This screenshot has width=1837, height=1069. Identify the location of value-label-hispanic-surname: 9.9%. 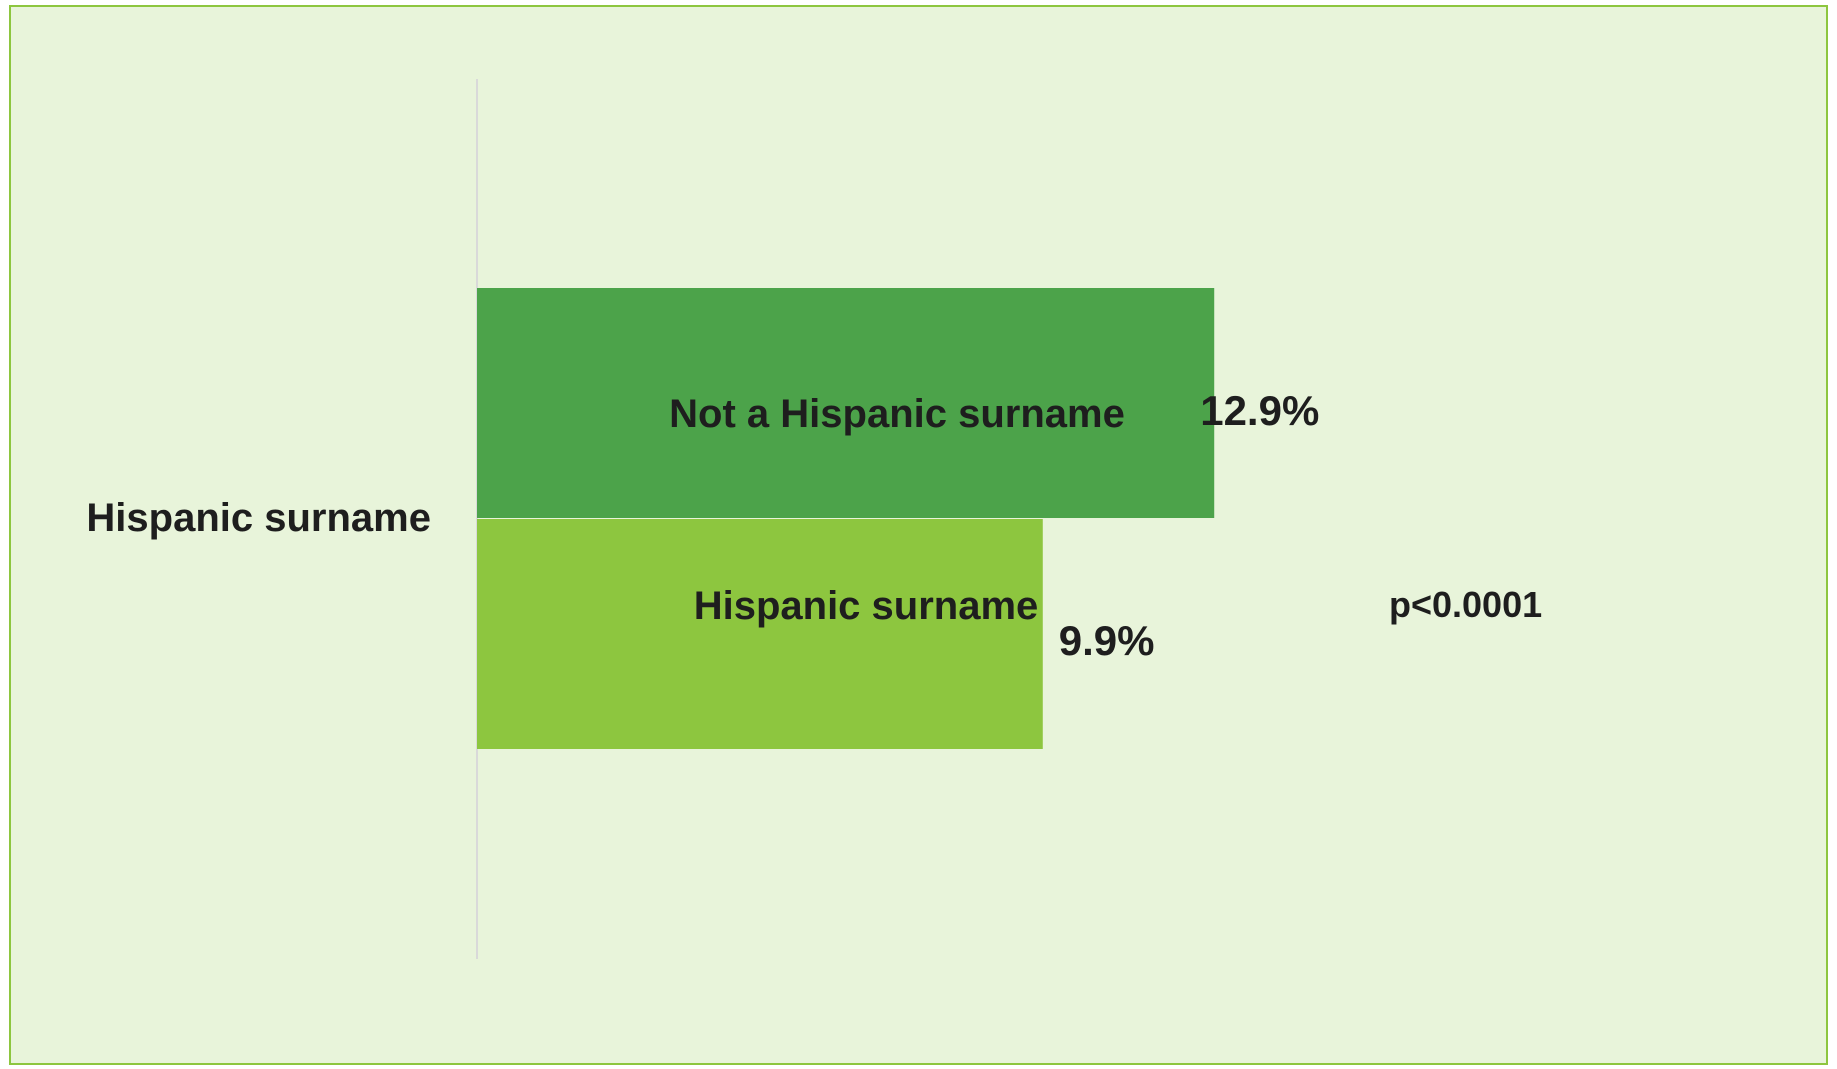
(1107, 640).